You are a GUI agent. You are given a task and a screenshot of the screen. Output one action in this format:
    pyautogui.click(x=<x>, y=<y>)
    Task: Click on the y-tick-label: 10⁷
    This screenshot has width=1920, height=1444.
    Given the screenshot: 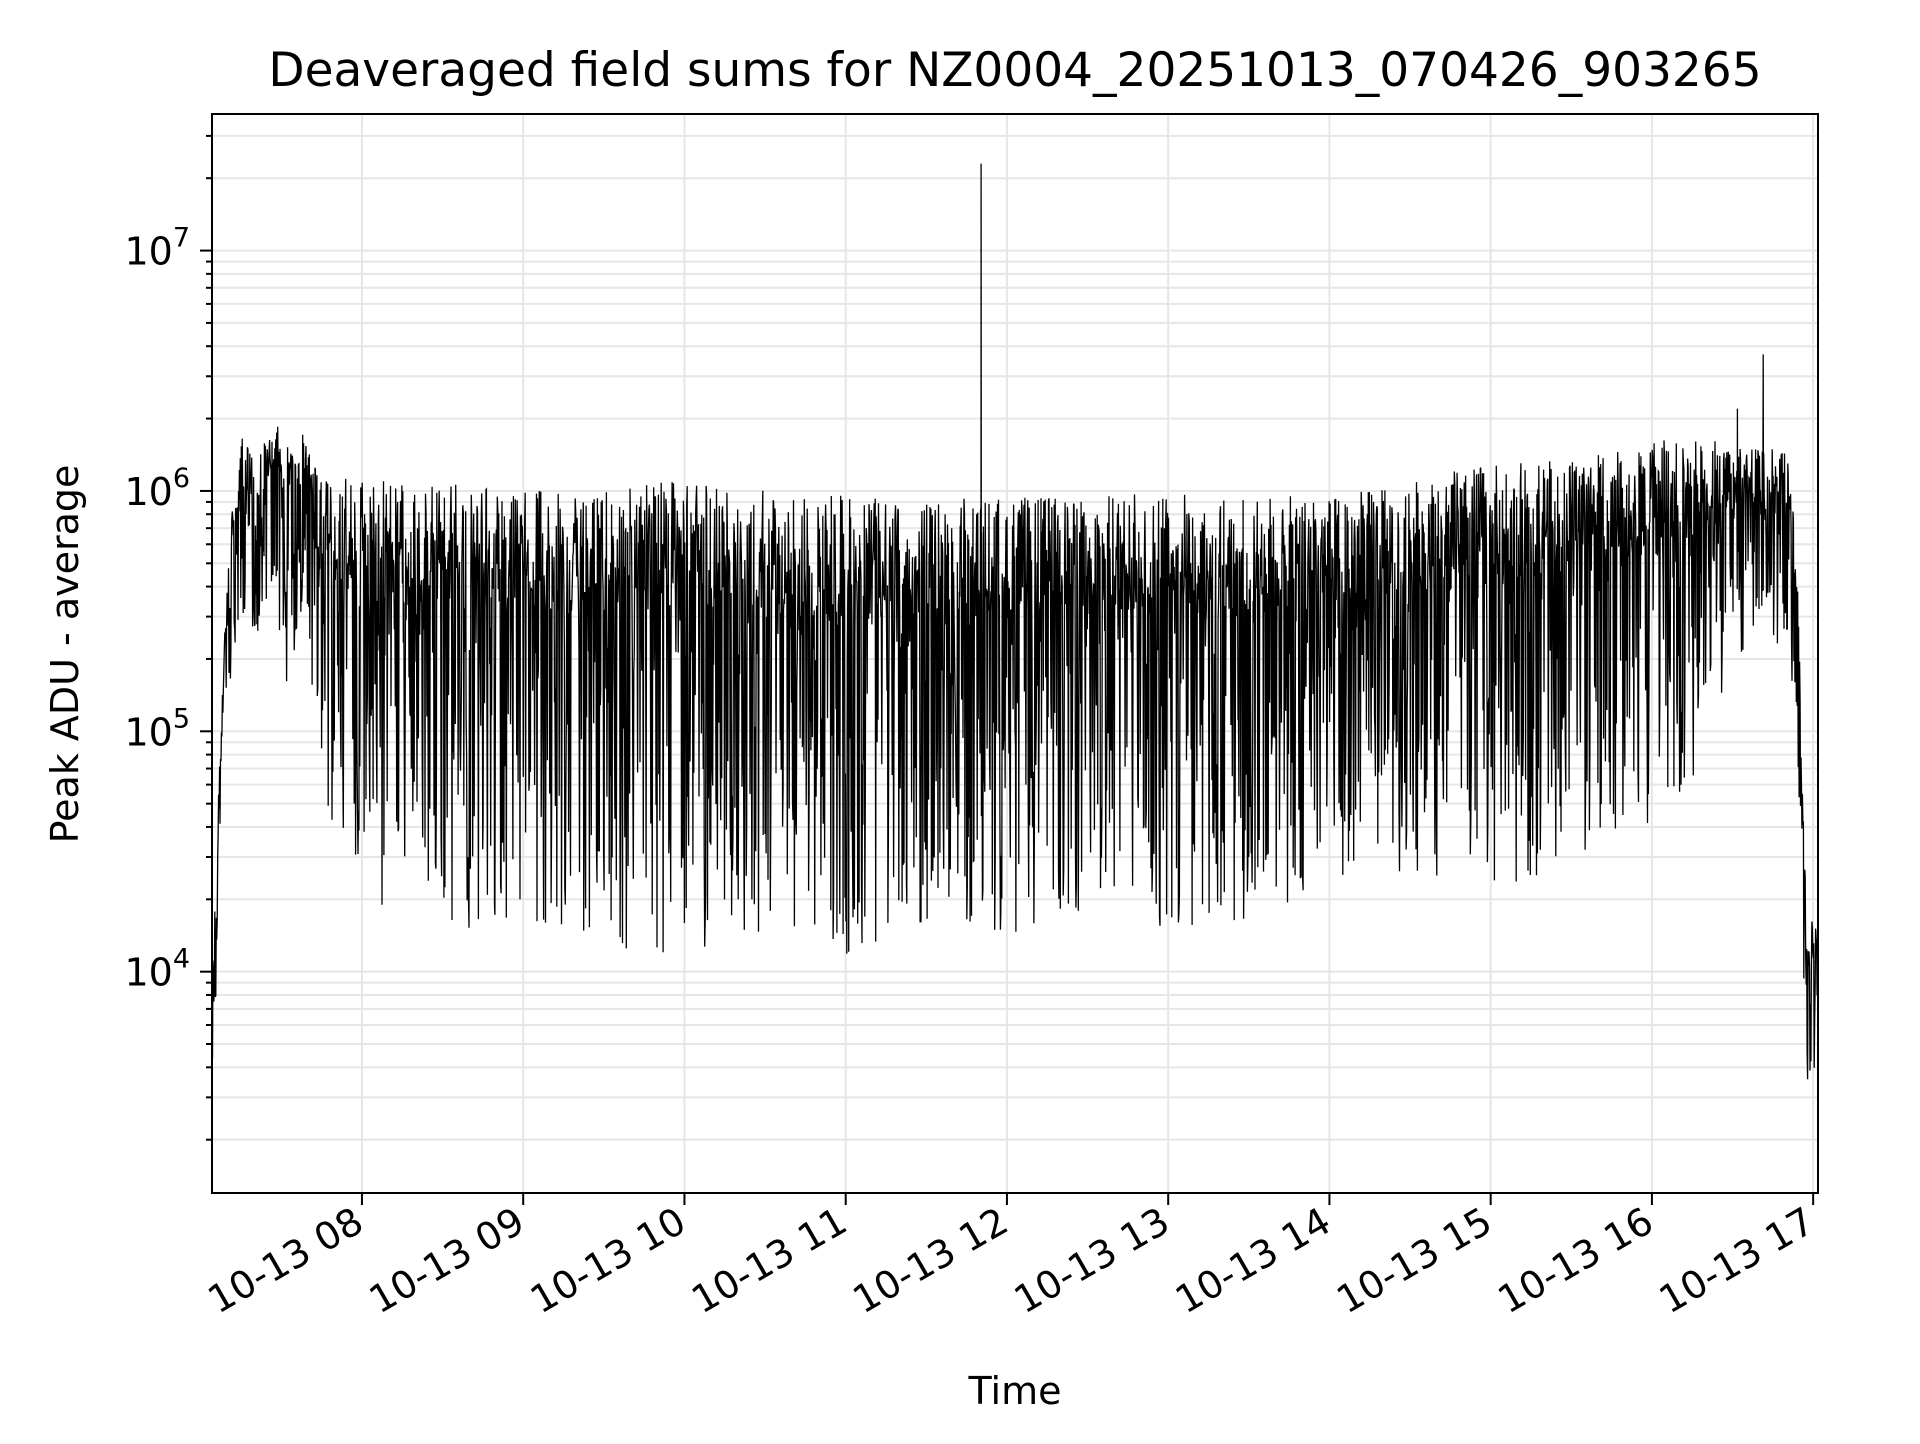 What is the action you would take?
    pyautogui.click(x=157, y=248)
    